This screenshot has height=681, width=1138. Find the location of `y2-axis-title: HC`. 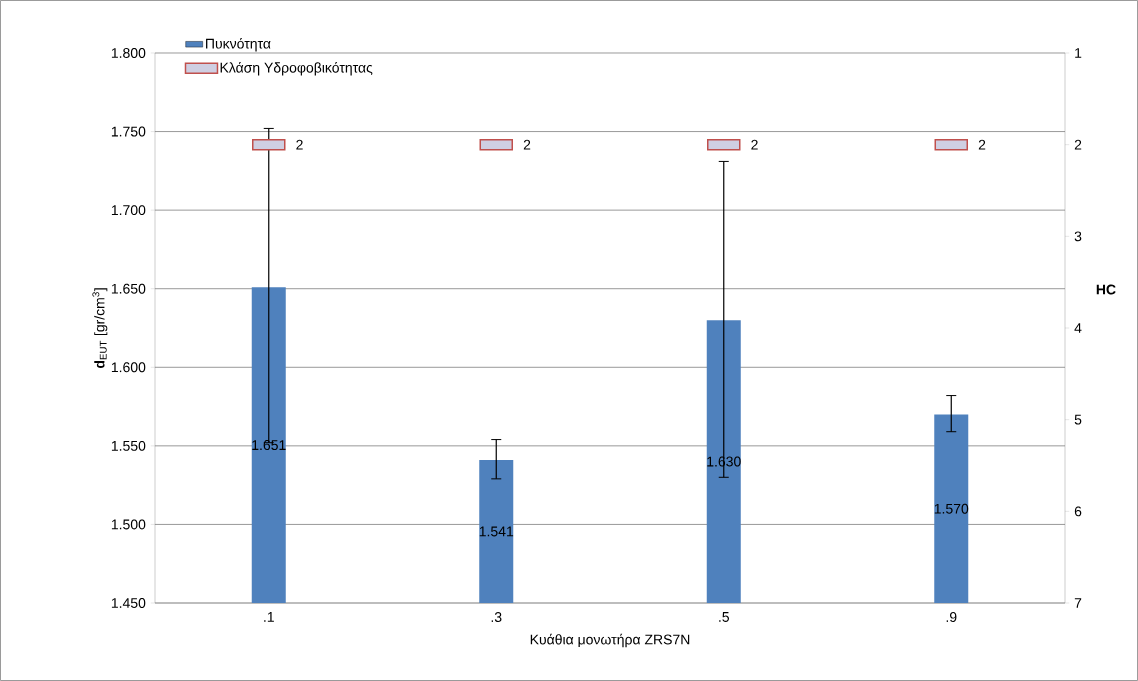

y2-axis-title: HC is located at coordinates (1106, 289).